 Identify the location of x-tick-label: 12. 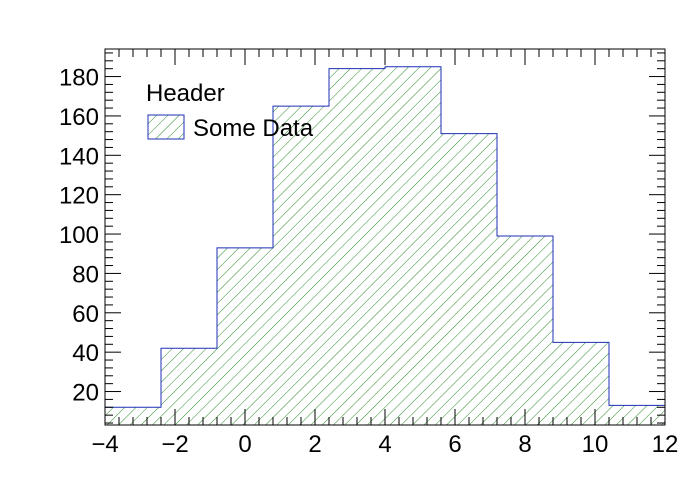
(665, 444).